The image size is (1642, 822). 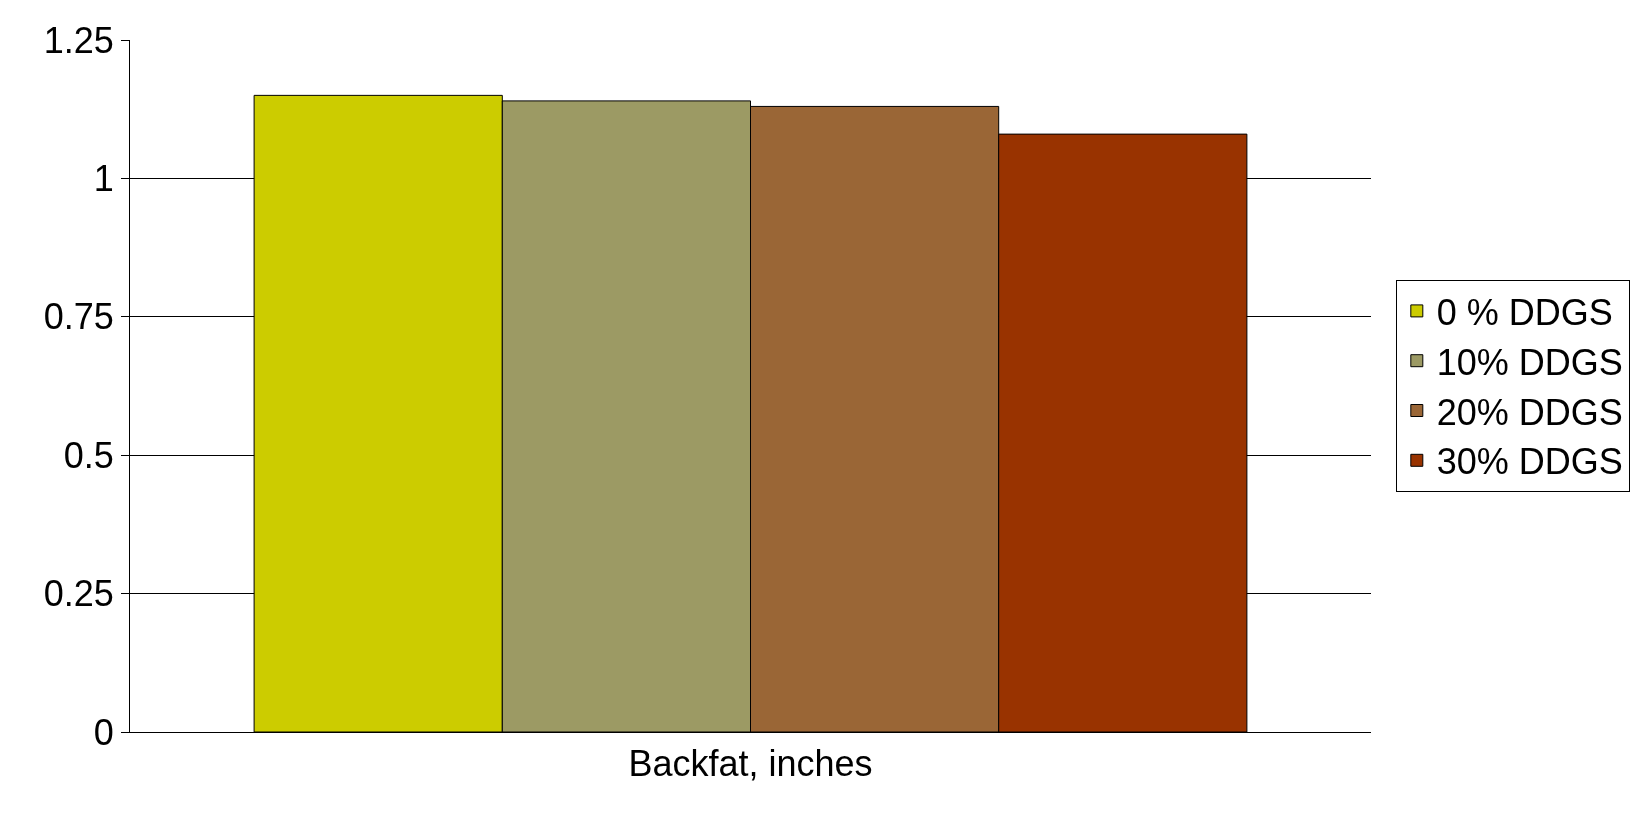 I want to click on legend-label: 20% DDGS, so click(x=1529, y=412).